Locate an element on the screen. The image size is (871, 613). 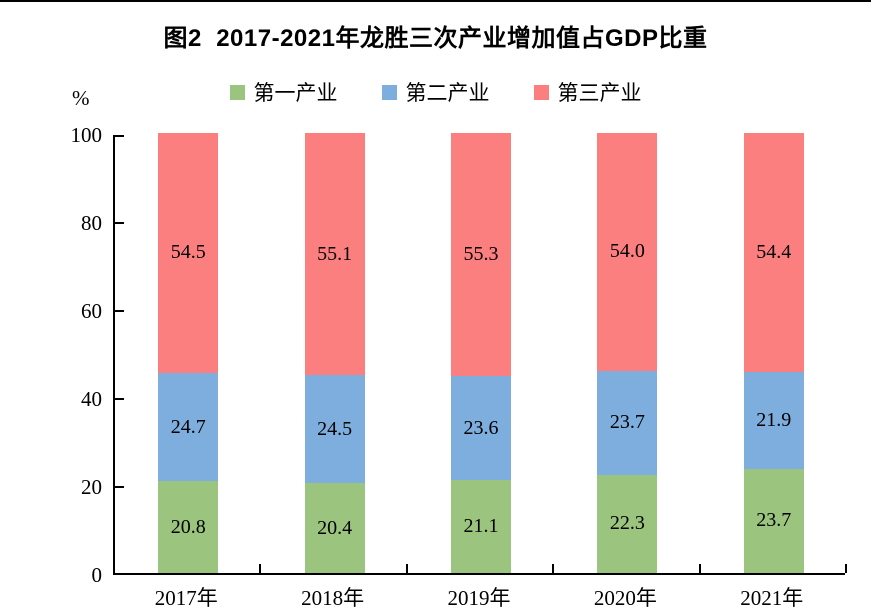
x-axis-label-2019年: 2019年 is located at coordinates (479, 598).